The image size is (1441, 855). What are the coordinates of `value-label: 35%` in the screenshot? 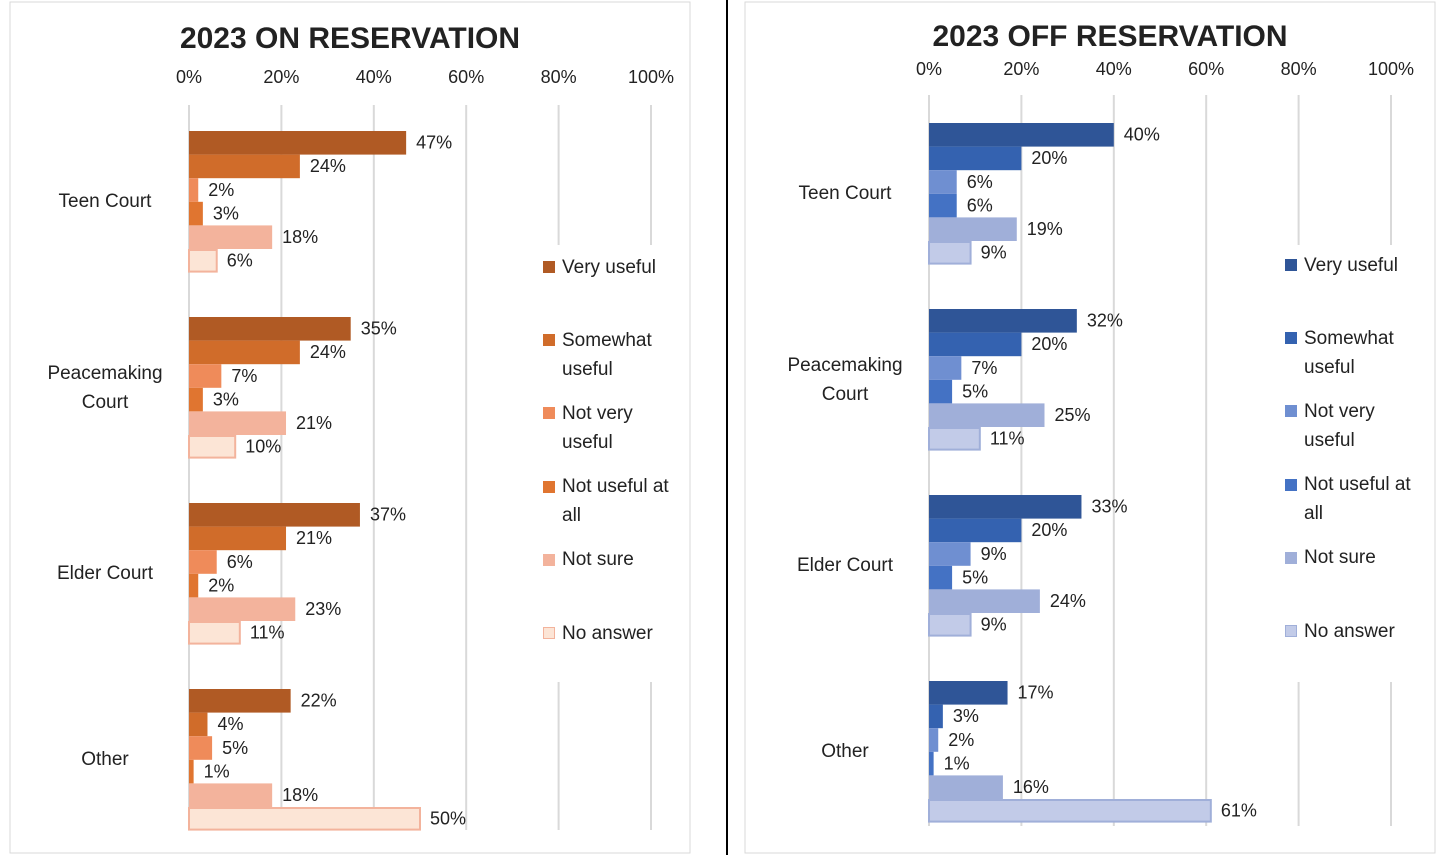 It's located at (379, 329).